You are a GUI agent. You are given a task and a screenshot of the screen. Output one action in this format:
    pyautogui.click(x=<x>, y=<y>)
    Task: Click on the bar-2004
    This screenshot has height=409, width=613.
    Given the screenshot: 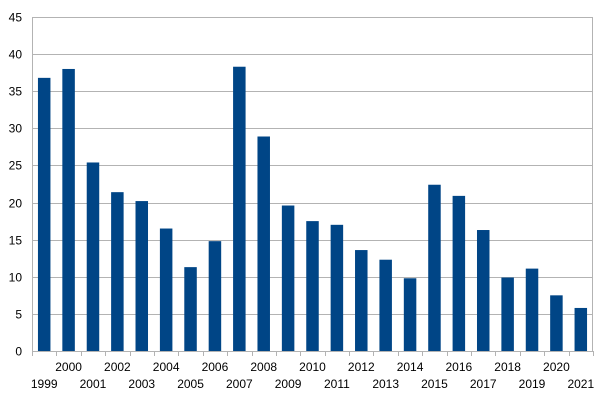 What is the action you would take?
    pyautogui.click(x=166, y=289)
    